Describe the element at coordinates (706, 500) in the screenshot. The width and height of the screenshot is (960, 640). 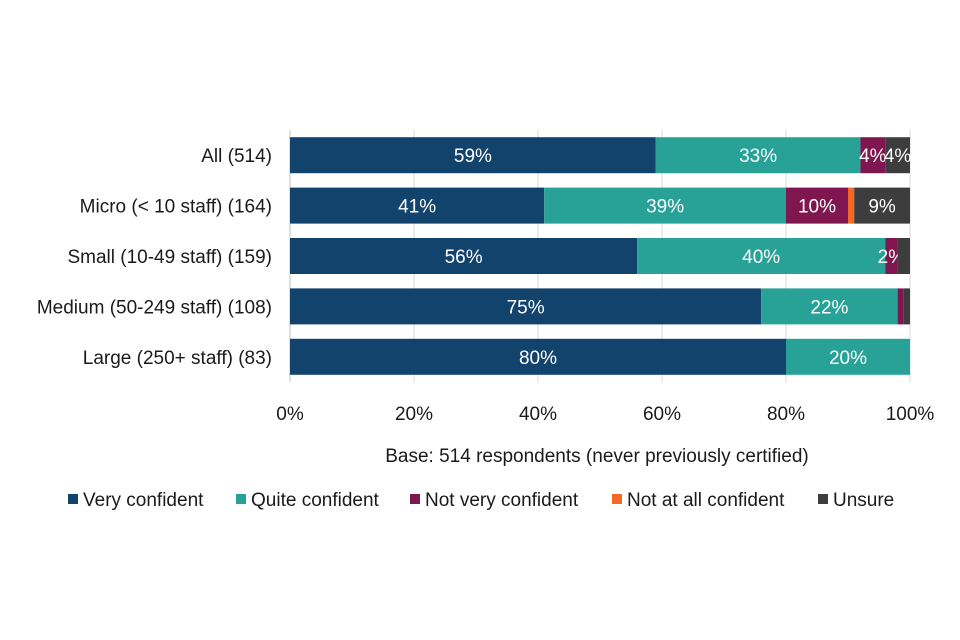
I see `legend-label: Not at all confident` at that location.